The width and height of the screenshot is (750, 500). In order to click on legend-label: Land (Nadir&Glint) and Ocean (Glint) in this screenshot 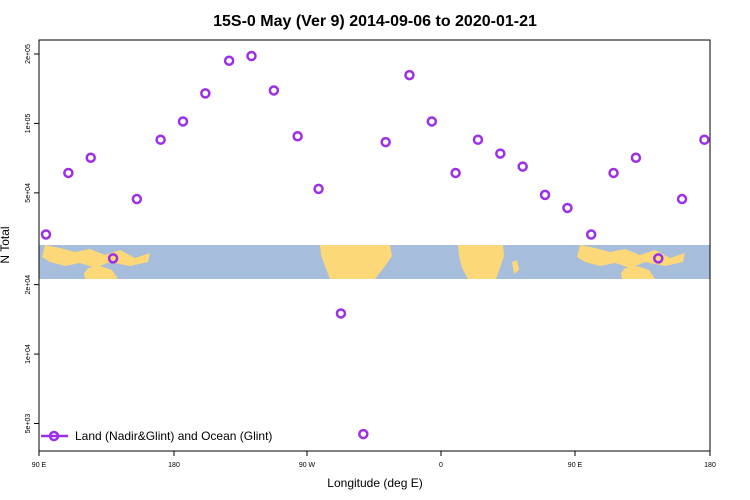, I will do `click(173, 436)`.